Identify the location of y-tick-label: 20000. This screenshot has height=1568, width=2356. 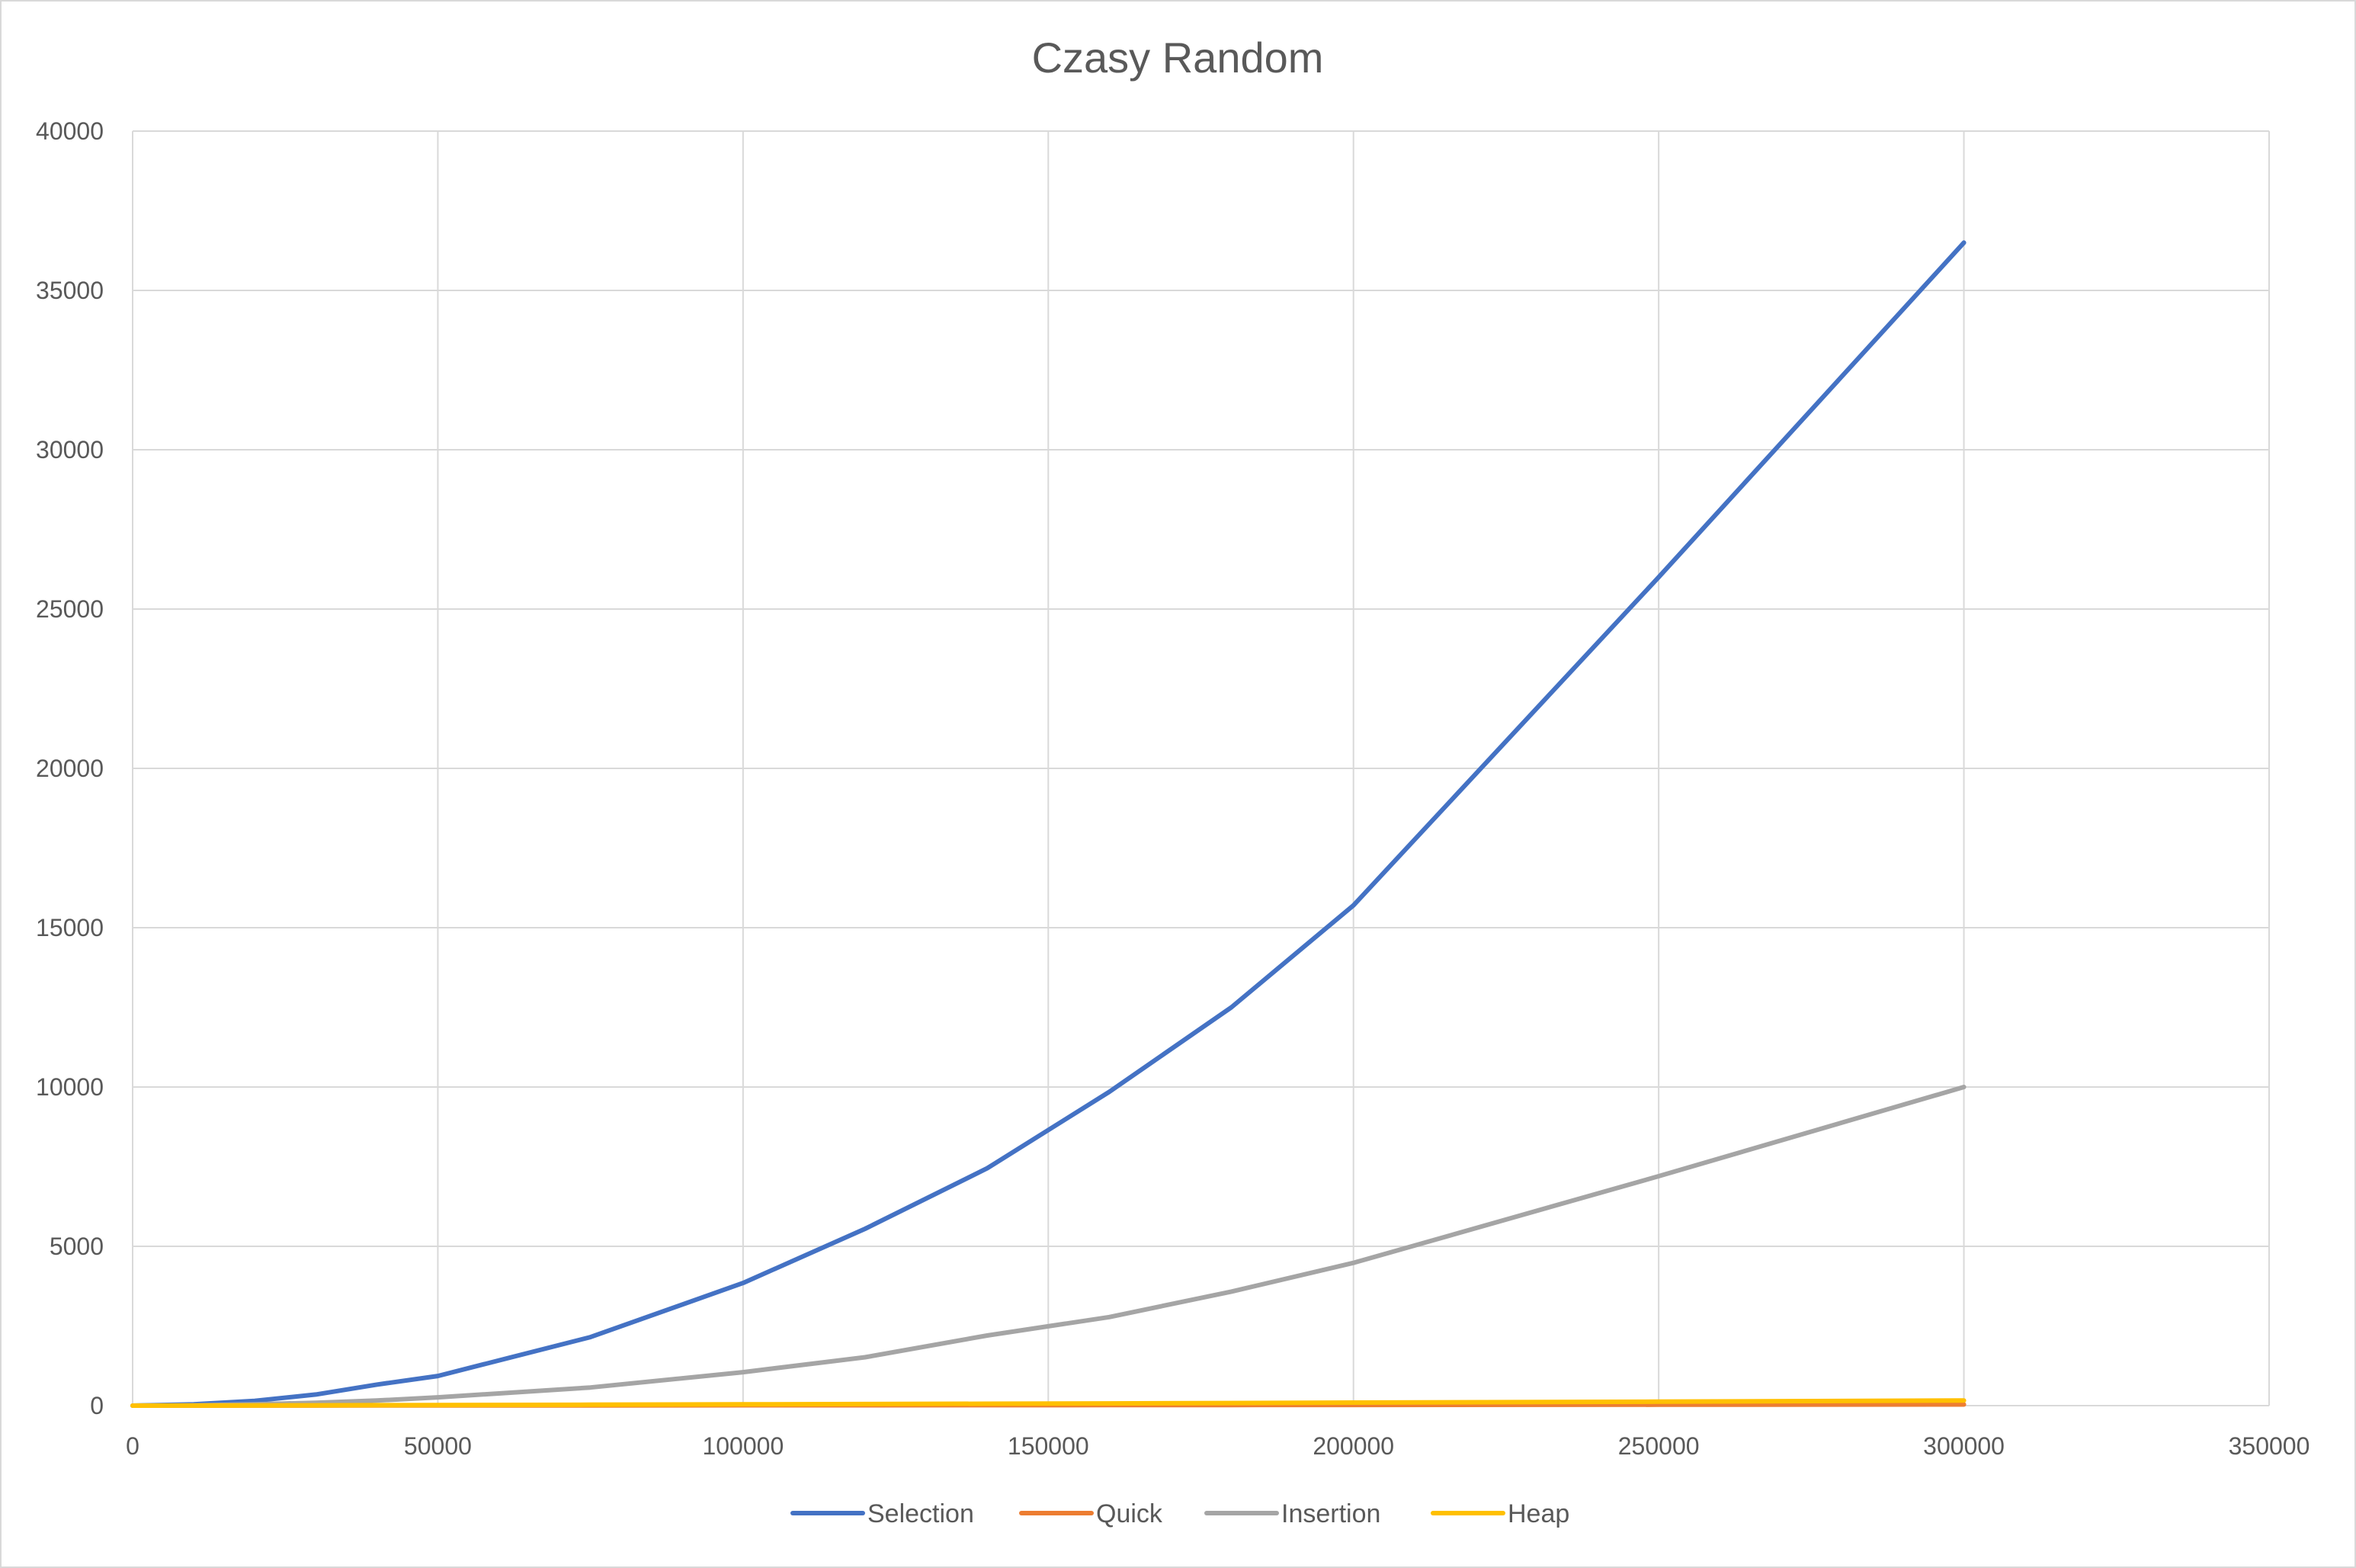
(70, 768).